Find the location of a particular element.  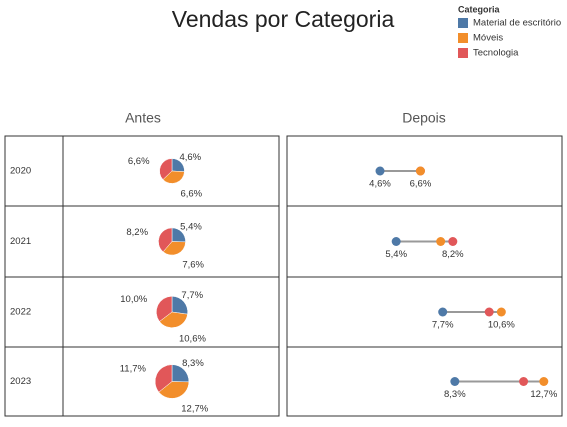

legend-title: Categoria is located at coordinates (479, 9).